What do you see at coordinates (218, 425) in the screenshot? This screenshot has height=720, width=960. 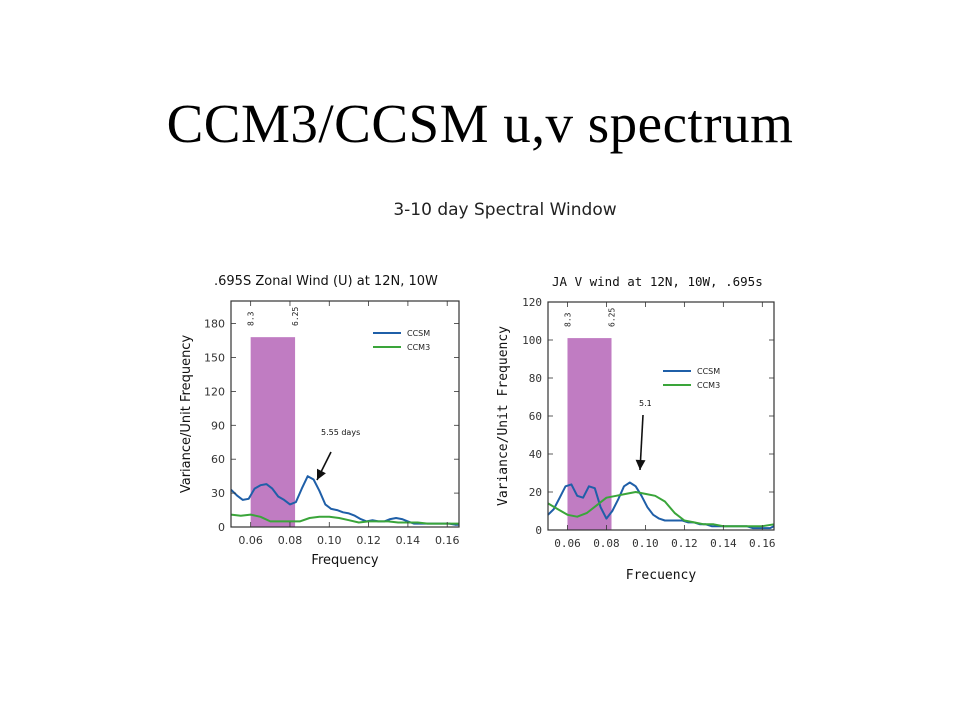 I see `y-tick-label: 90` at bounding box center [218, 425].